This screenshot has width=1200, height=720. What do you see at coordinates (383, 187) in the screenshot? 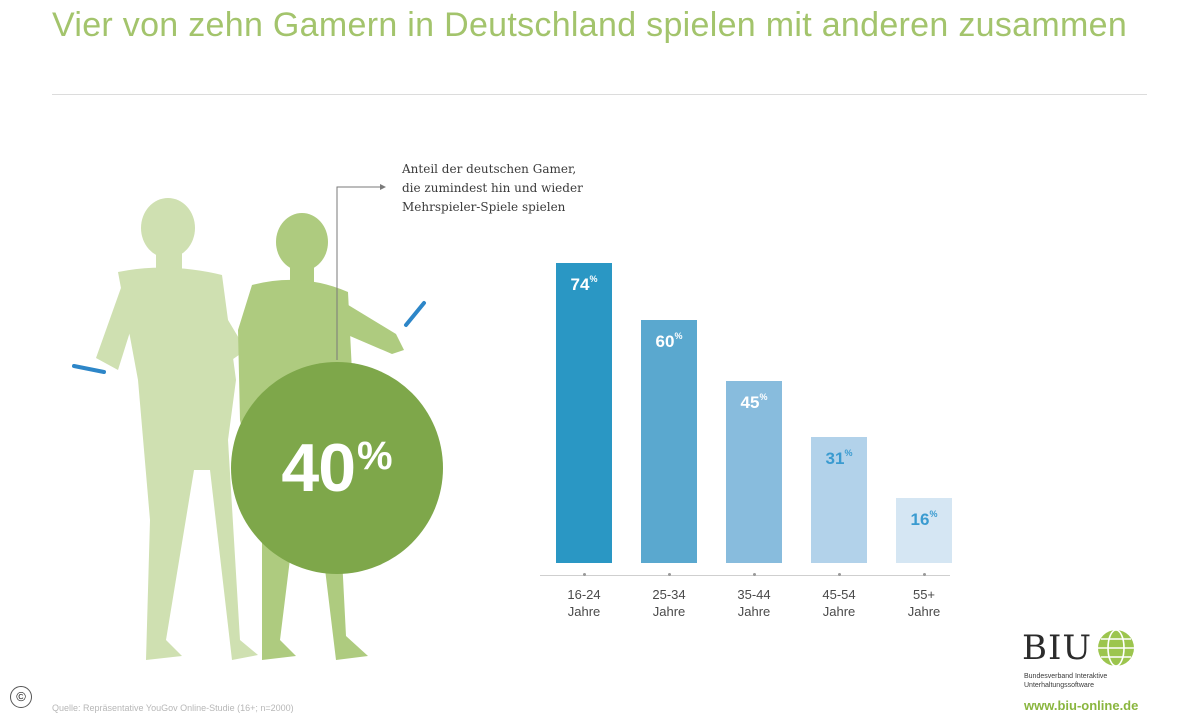
I see `annotation-arrow-icon` at bounding box center [383, 187].